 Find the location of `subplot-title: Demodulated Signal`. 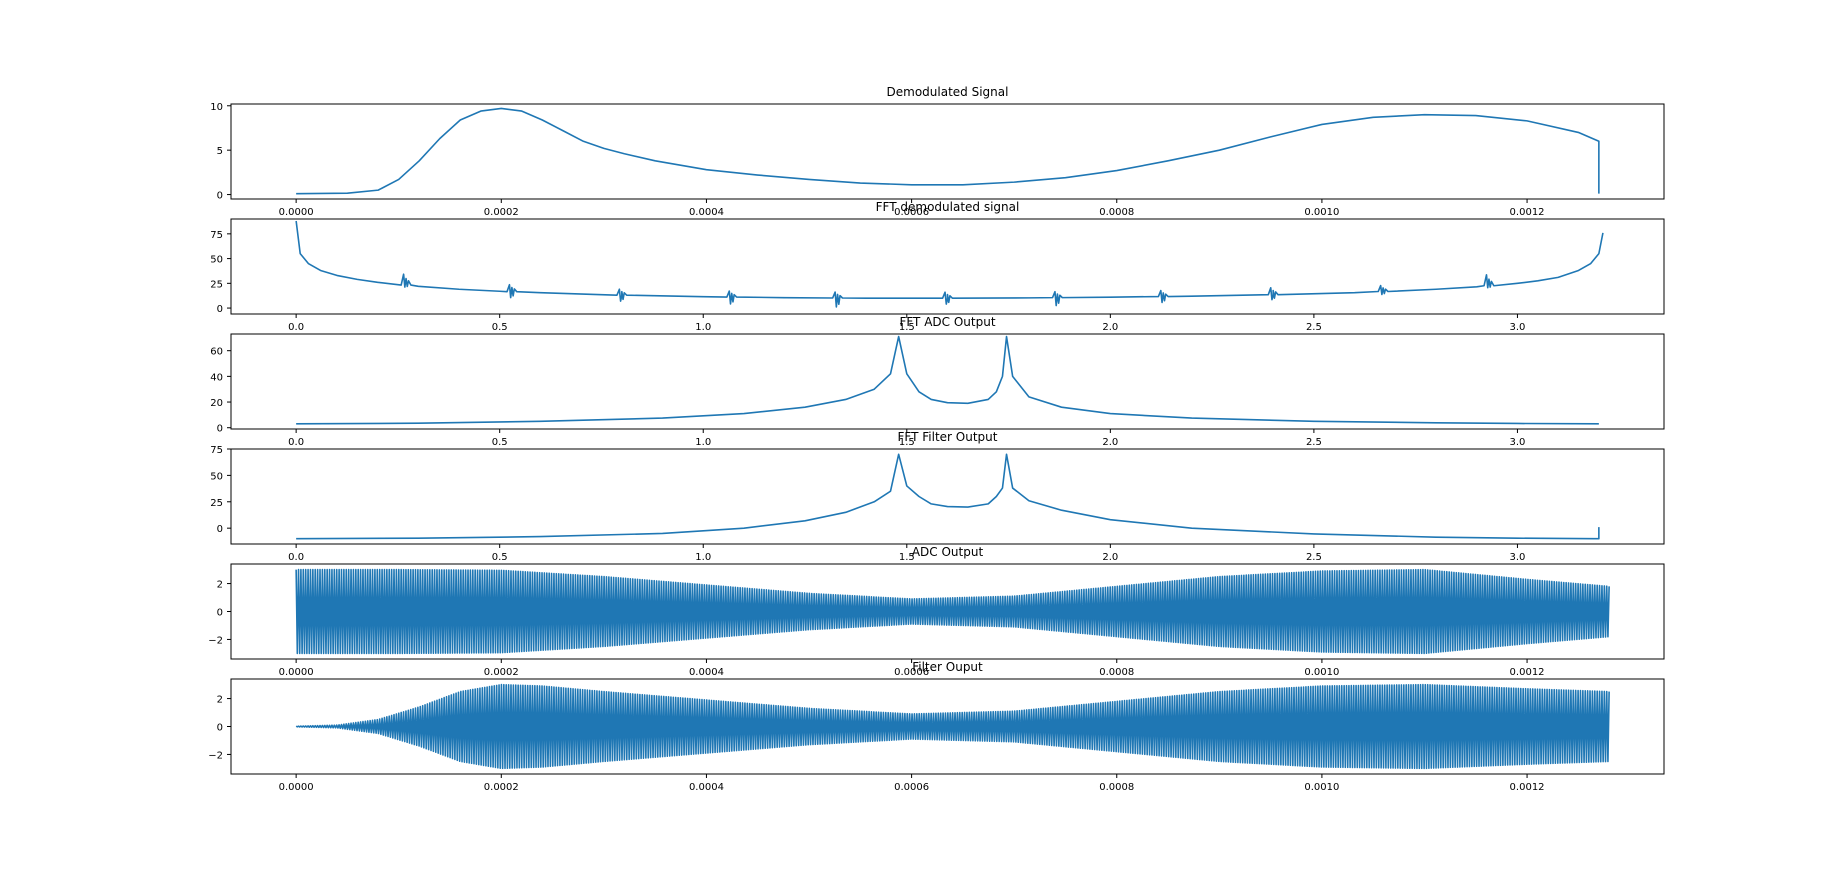

subplot-title: Demodulated Signal is located at coordinates (948, 92).